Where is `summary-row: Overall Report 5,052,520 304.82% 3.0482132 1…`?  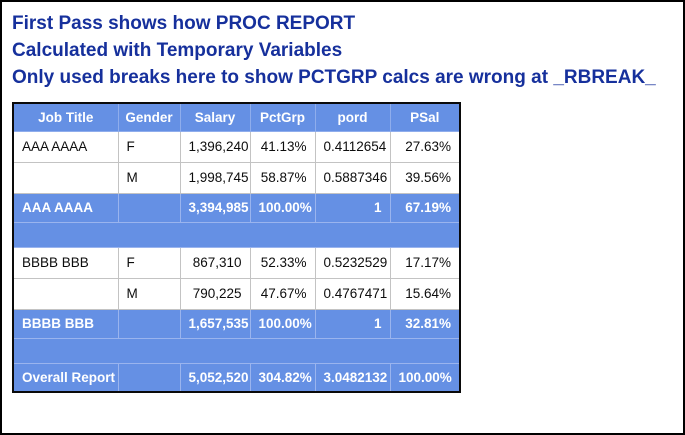 summary-row: Overall Report 5,052,520 304.82% 3.0482132 1… is located at coordinates (236, 377).